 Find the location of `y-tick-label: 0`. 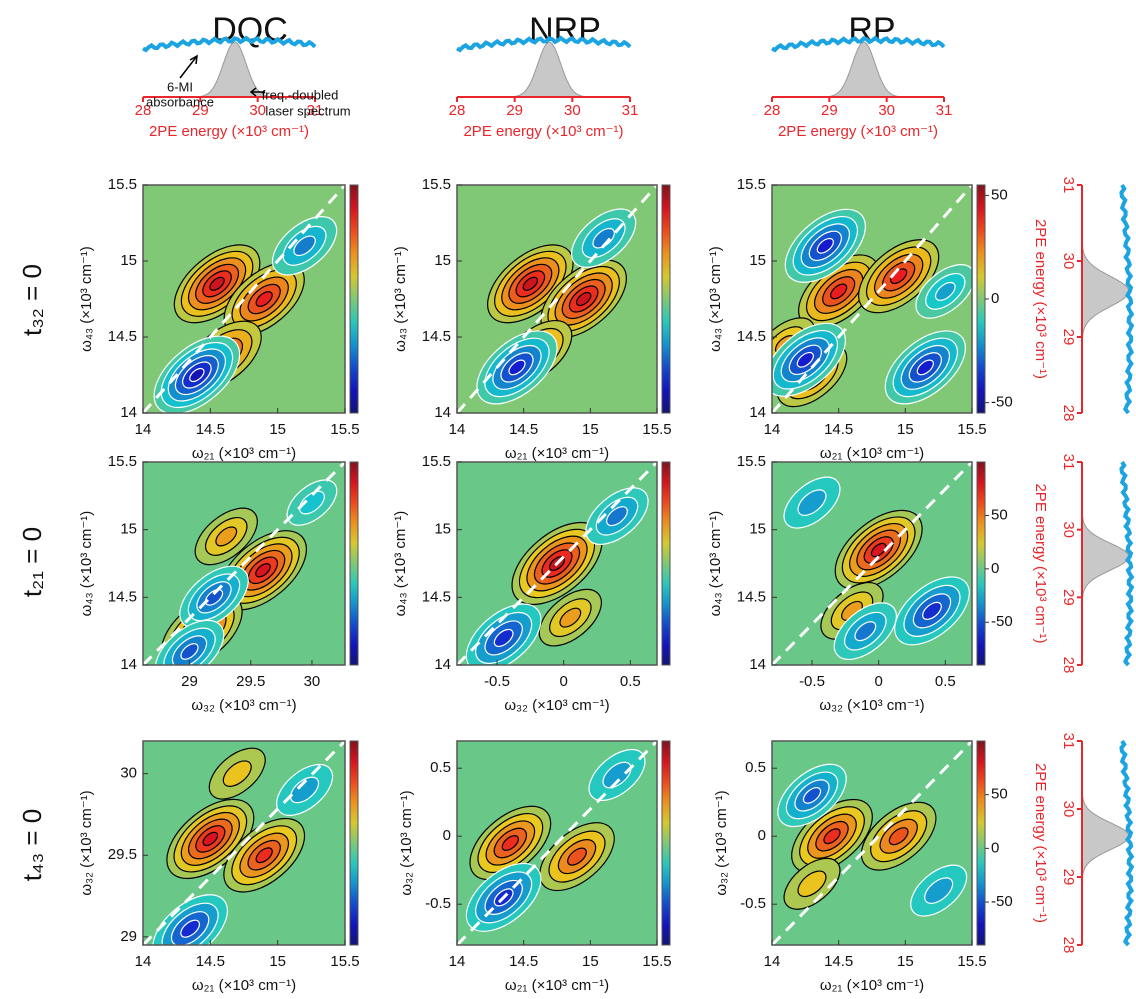

y-tick-label: 0 is located at coordinates (762, 835).